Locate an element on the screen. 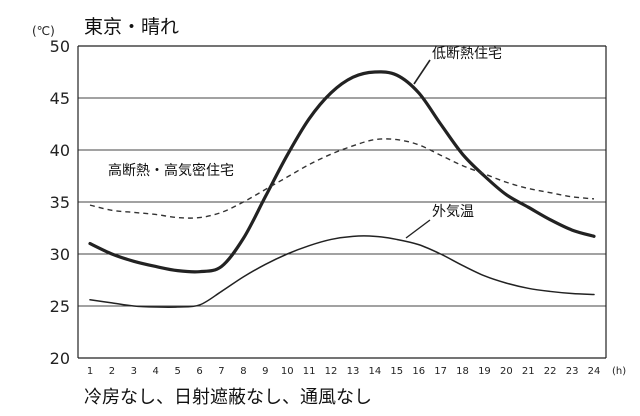 The height and width of the screenshot is (416, 640). x-tick-label: 23 is located at coordinates (572, 371).